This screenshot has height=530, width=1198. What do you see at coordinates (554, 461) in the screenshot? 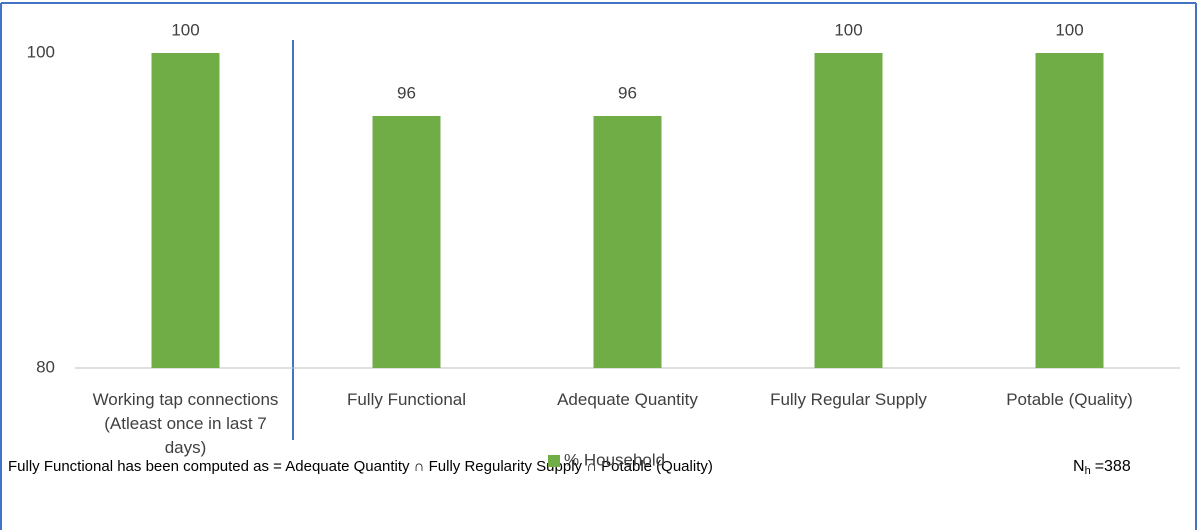
I see `legend-swatch` at bounding box center [554, 461].